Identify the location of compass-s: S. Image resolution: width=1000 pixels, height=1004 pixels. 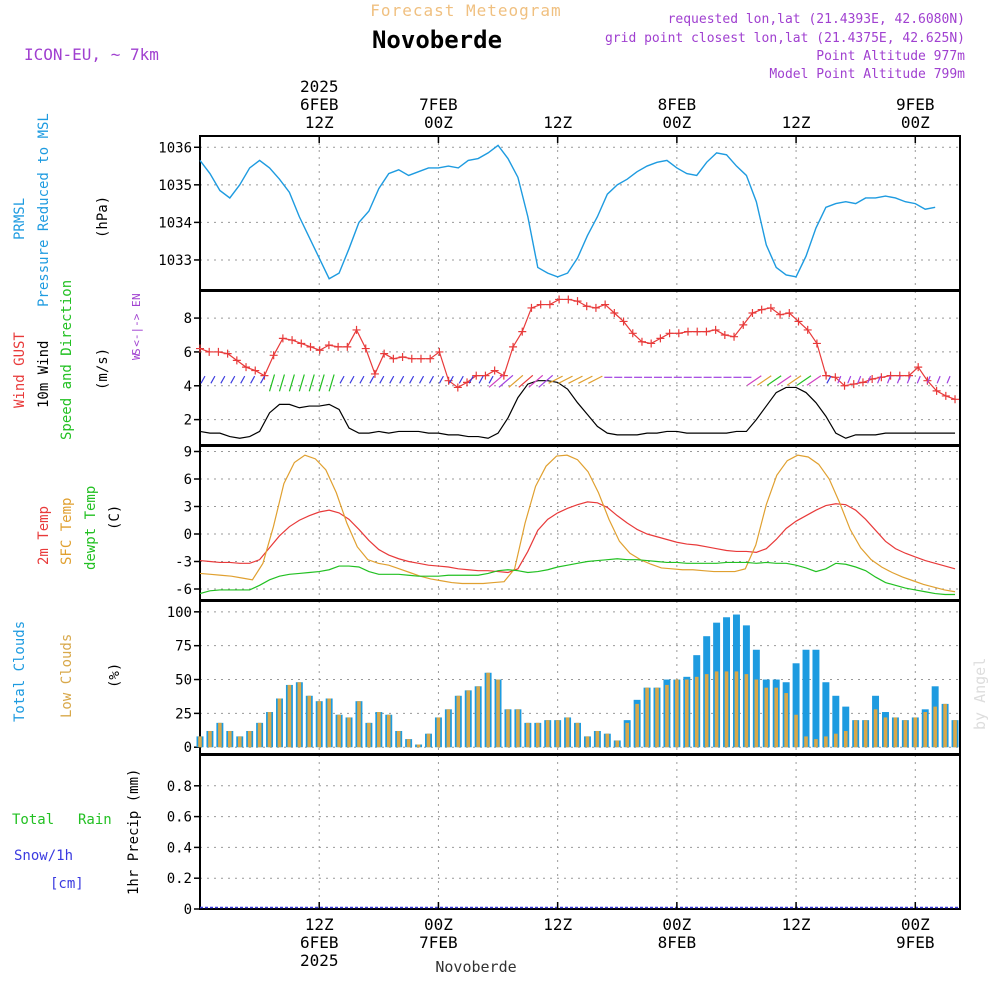
(136, 351).